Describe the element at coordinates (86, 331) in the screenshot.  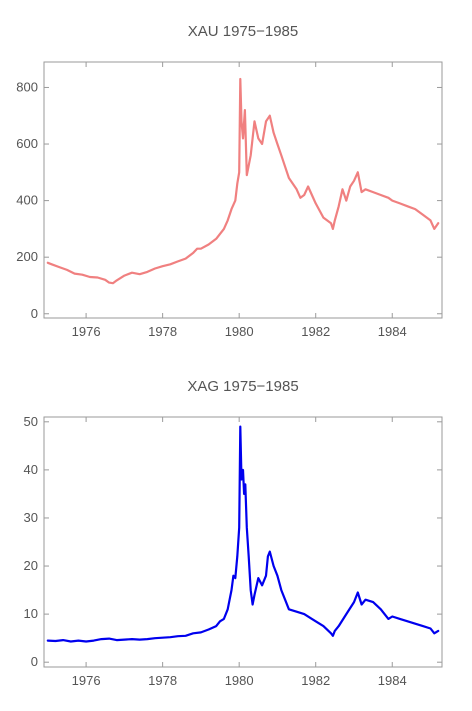
I see `xau-x-tick-label: 1976` at that location.